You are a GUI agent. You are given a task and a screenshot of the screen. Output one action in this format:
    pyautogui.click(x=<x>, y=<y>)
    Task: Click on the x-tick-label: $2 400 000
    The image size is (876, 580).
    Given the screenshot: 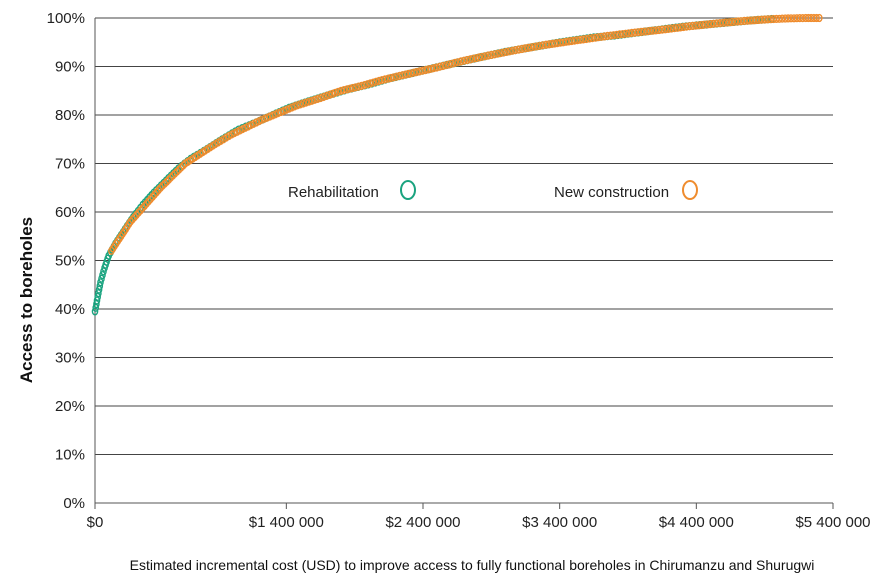 What is the action you would take?
    pyautogui.click(x=422, y=522)
    